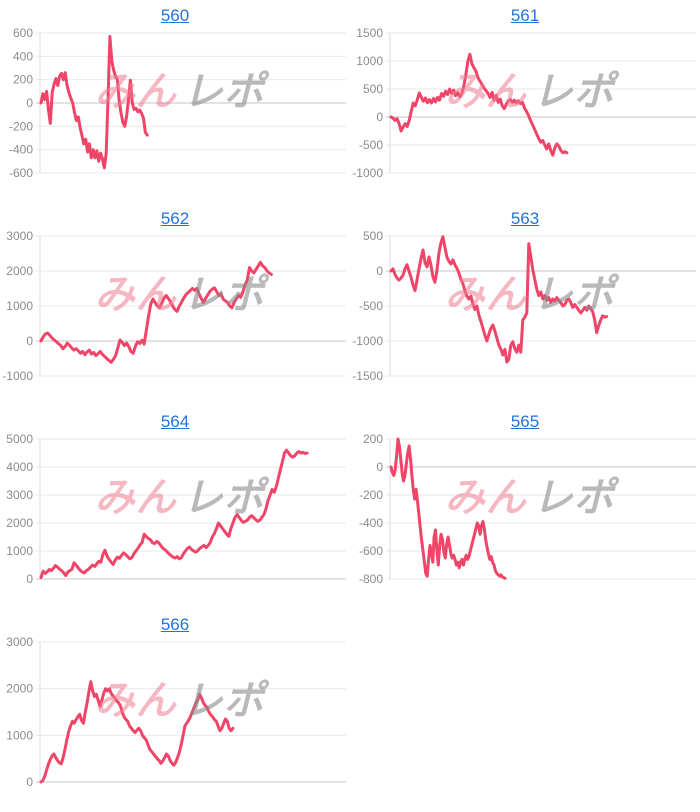  Describe the element at coordinates (23, 34) in the screenshot. I see `y-tick-label: 600` at that location.